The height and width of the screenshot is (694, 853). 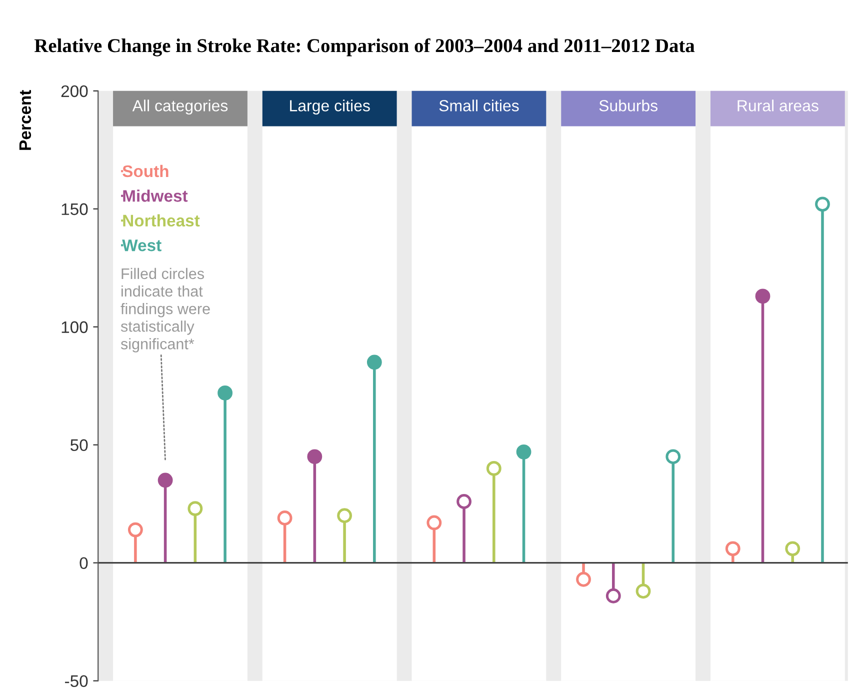 I want to click on y-tick-label: 200, so click(x=74, y=91).